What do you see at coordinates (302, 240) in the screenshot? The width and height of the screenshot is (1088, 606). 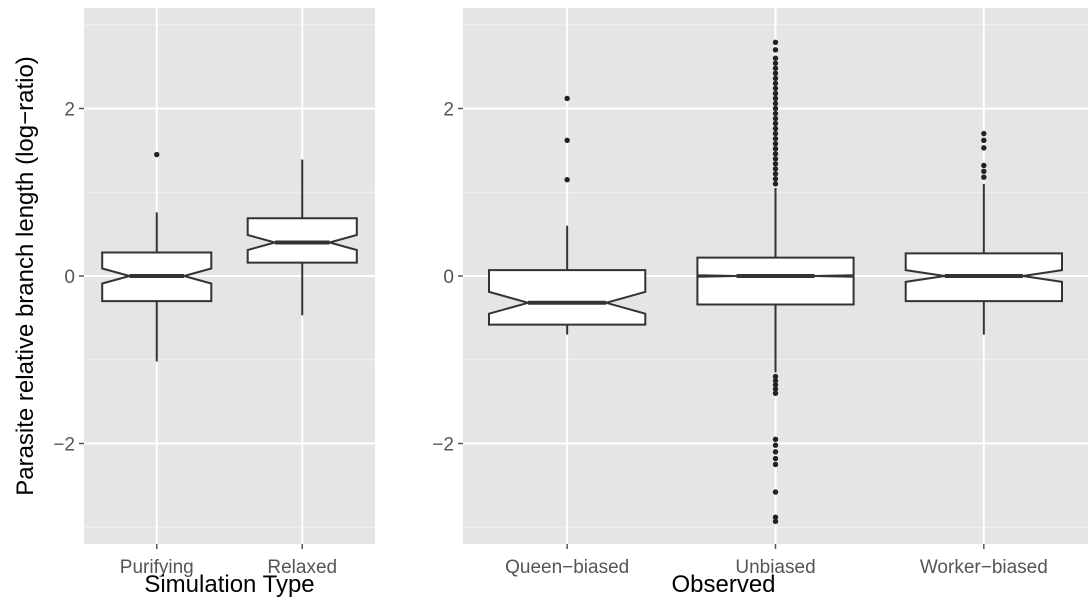 I see `box-relaxed` at bounding box center [302, 240].